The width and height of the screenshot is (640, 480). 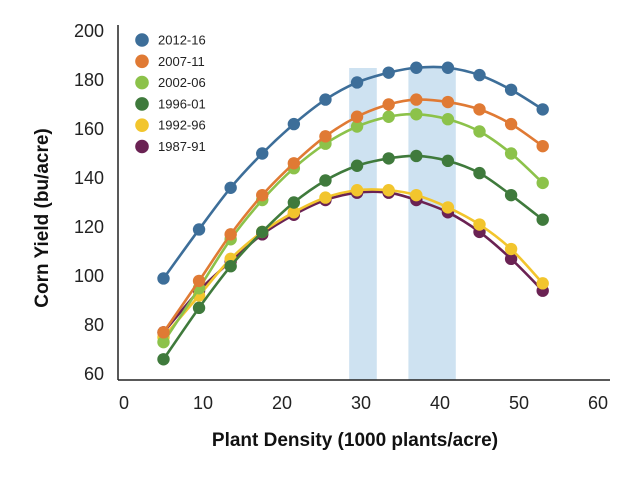 What do you see at coordinates (182, 40) in the screenshot?
I see `legend-label: 2012-16` at bounding box center [182, 40].